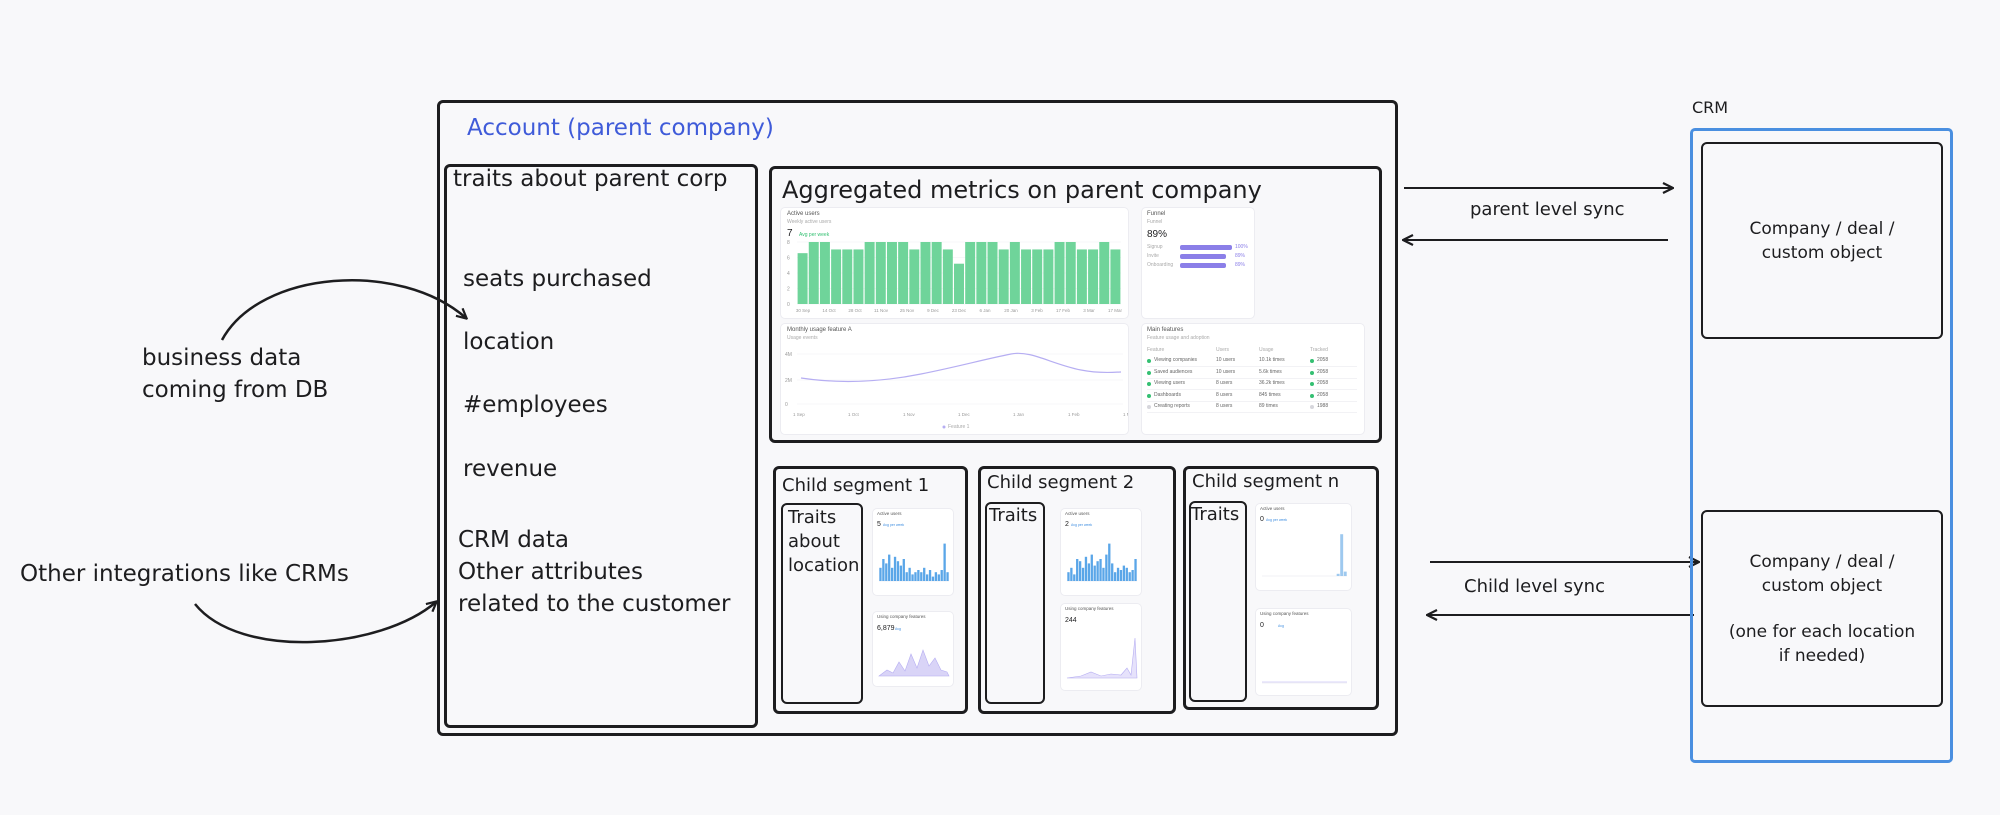 This screenshot has height=815, width=2000. I want to click on segment-features-card: Using company features 0 Avg, so click(1303, 652).